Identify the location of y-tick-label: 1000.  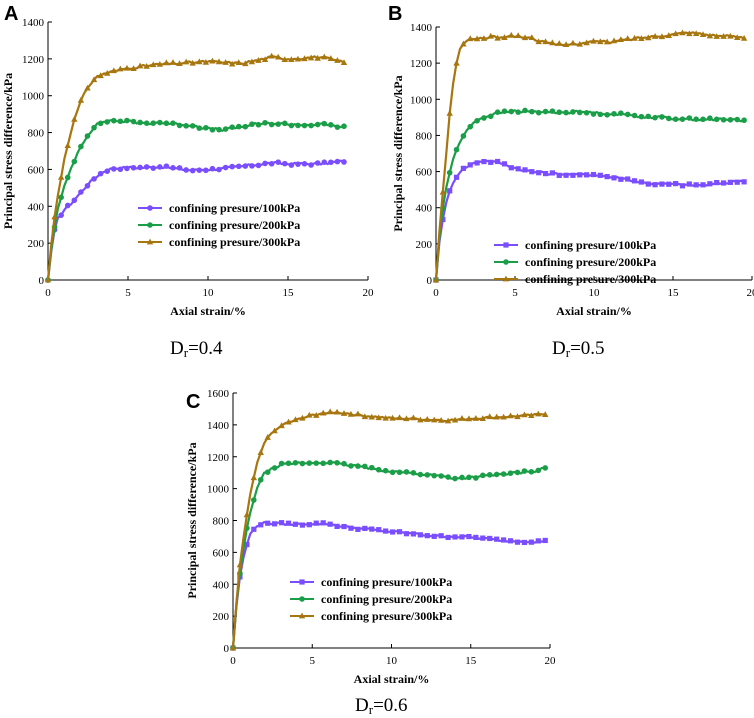
(421, 100).